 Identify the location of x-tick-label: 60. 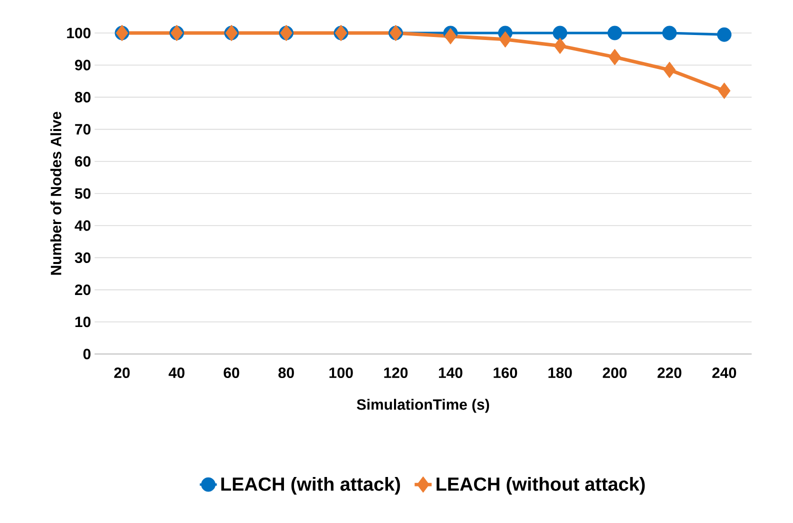
(232, 372).